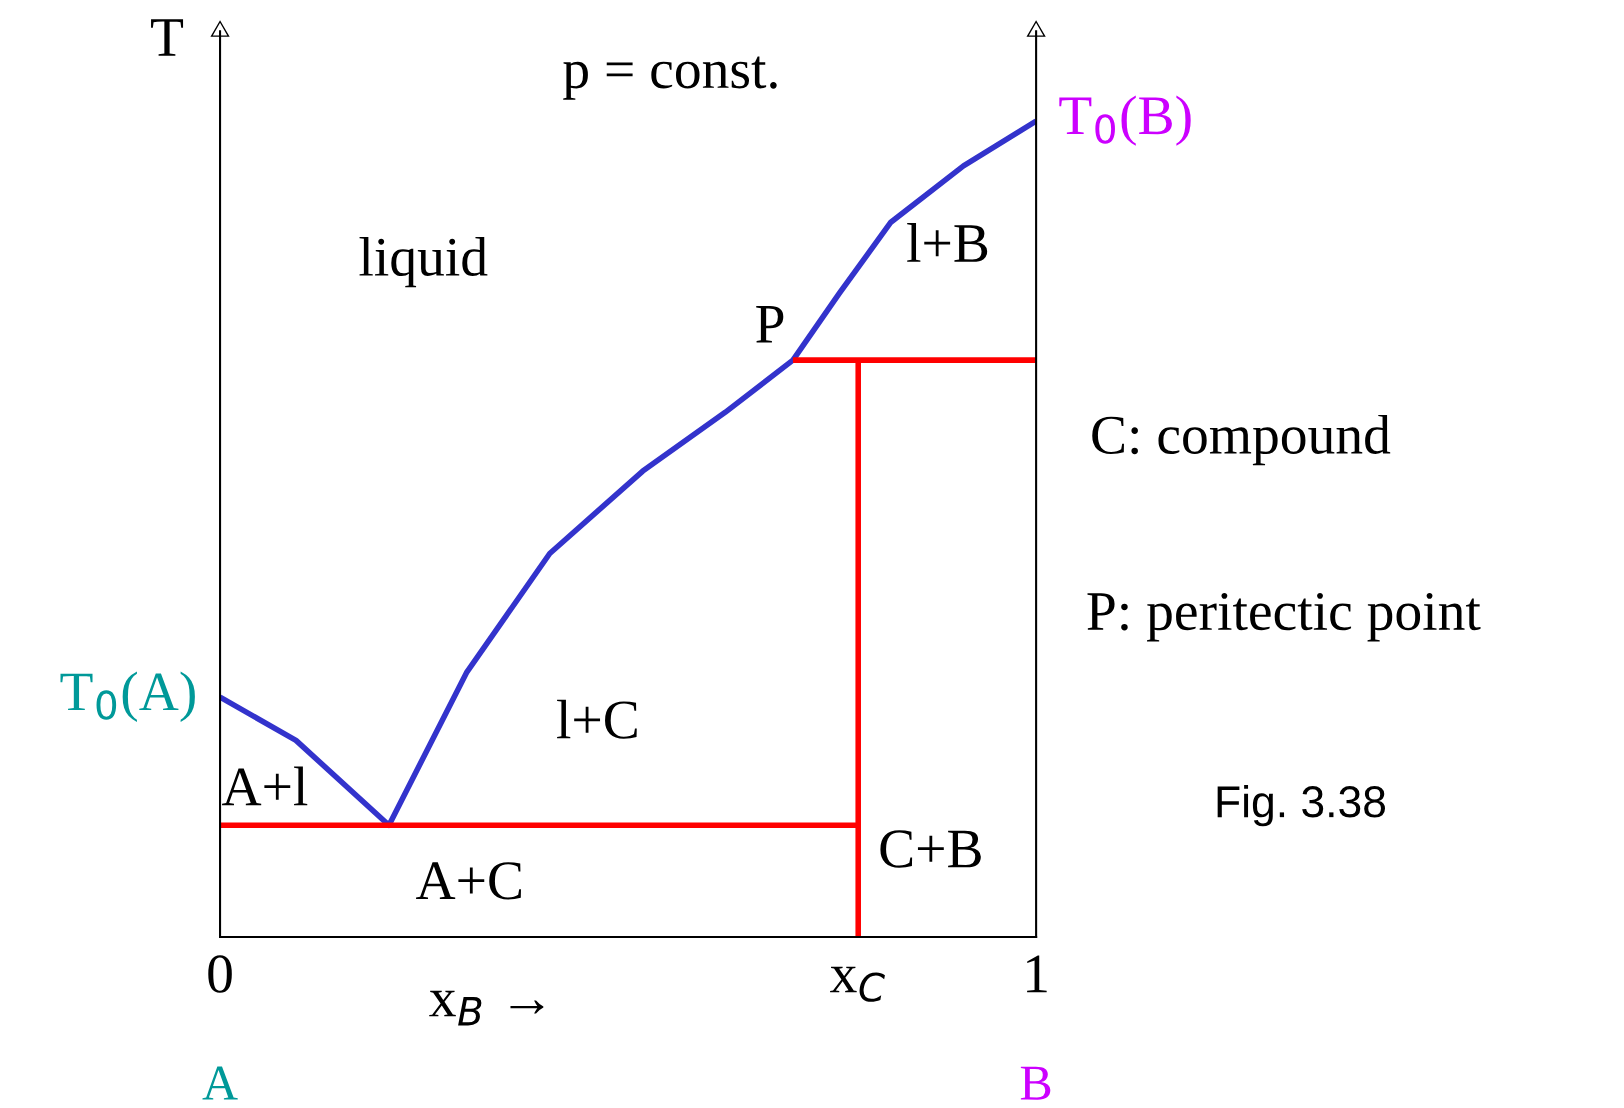 Image resolution: width=1624 pixels, height=1108 pixels. What do you see at coordinates (670, 78) in the screenshot?
I see `text: p = const.` at bounding box center [670, 78].